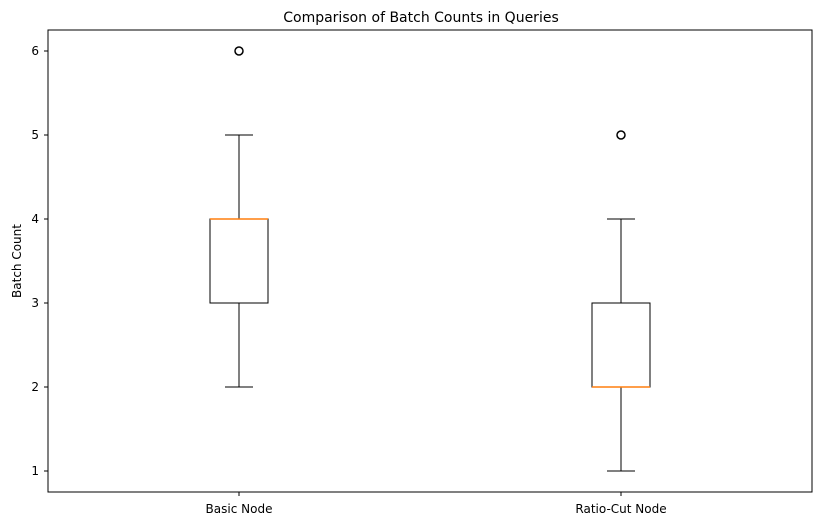 This screenshot has width=833, height=526. I want to click on y-tick-label-1: 1, so click(35, 471).